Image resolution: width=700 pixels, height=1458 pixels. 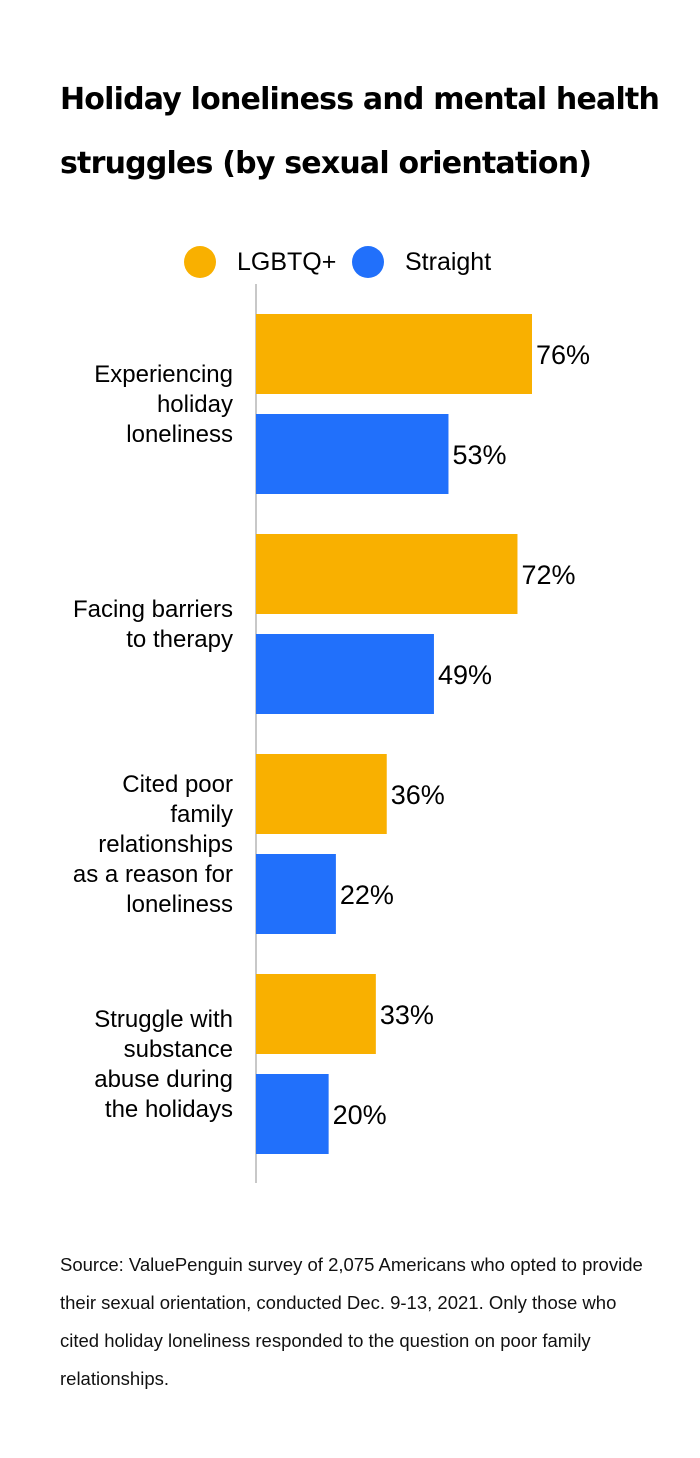 I want to click on data-label-lgbtq-3: 36%, so click(x=418, y=795).